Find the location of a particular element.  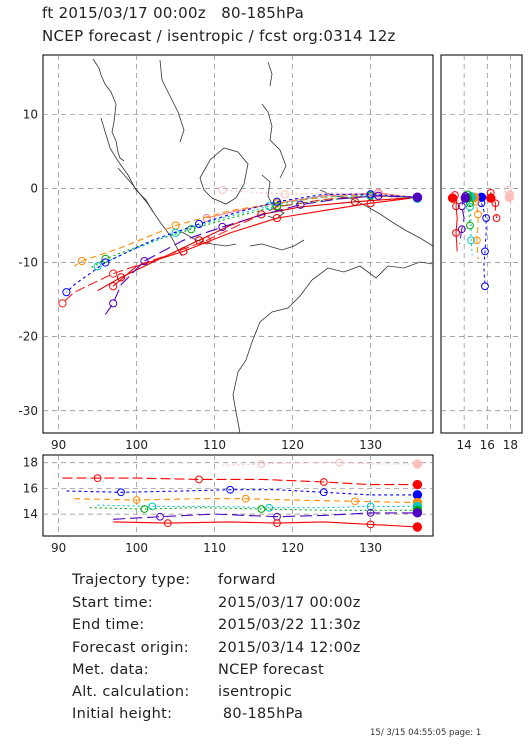

lat-x-tick-label: 14 is located at coordinates (464, 445).